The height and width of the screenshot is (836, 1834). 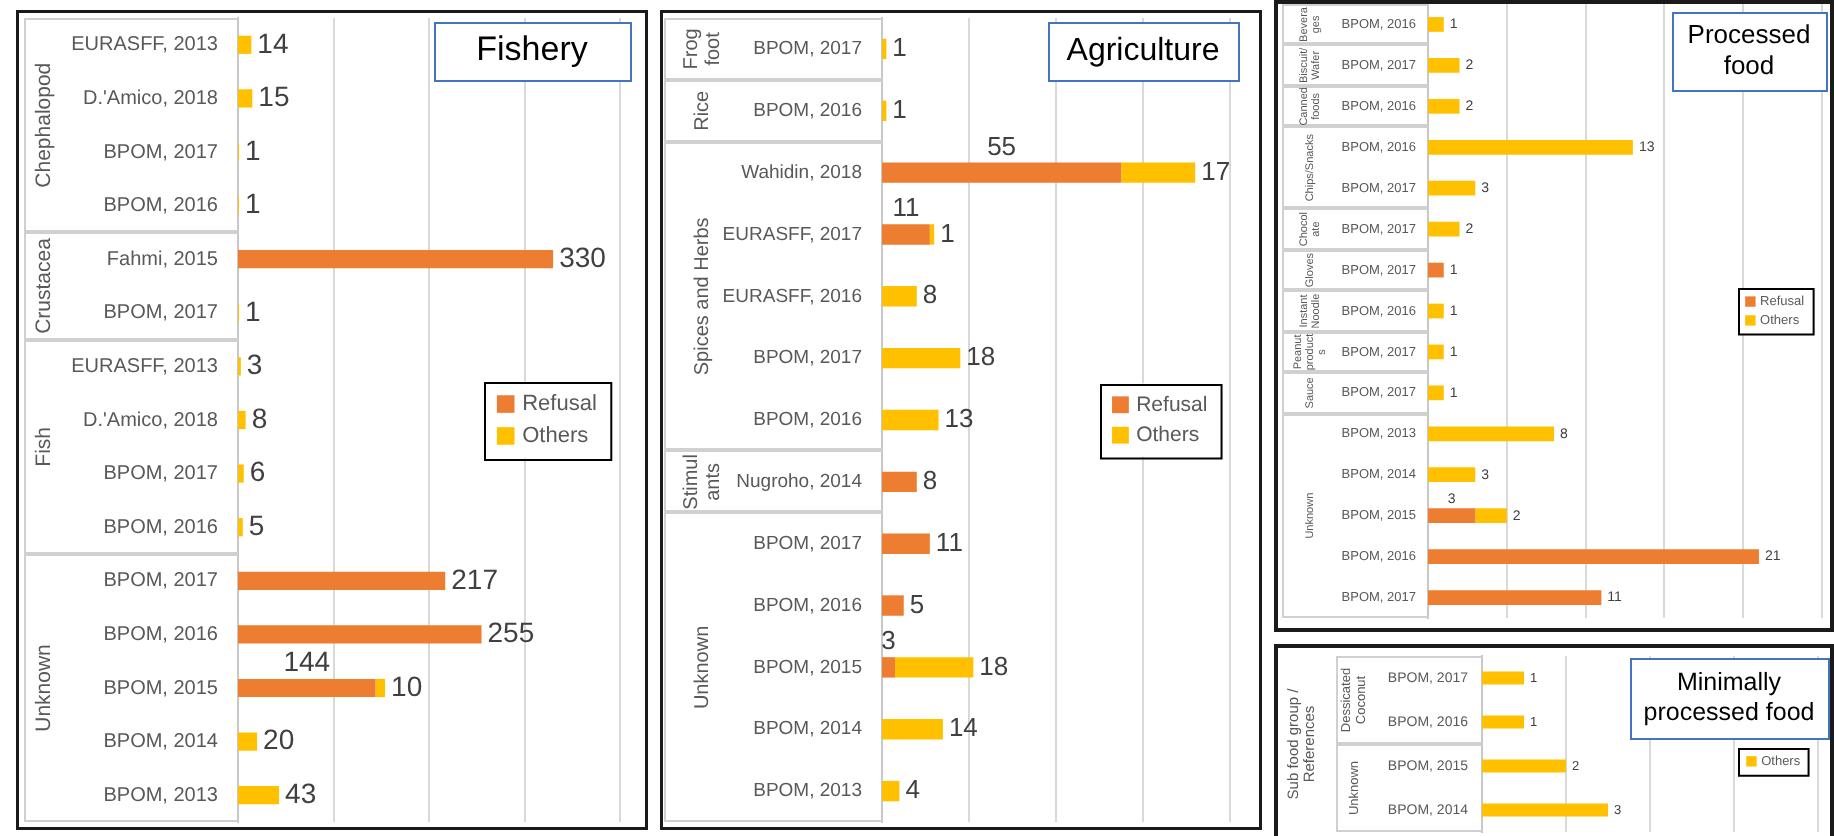 What do you see at coordinates (1216, 170) in the screenshot?
I see `data-label: 17` at bounding box center [1216, 170].